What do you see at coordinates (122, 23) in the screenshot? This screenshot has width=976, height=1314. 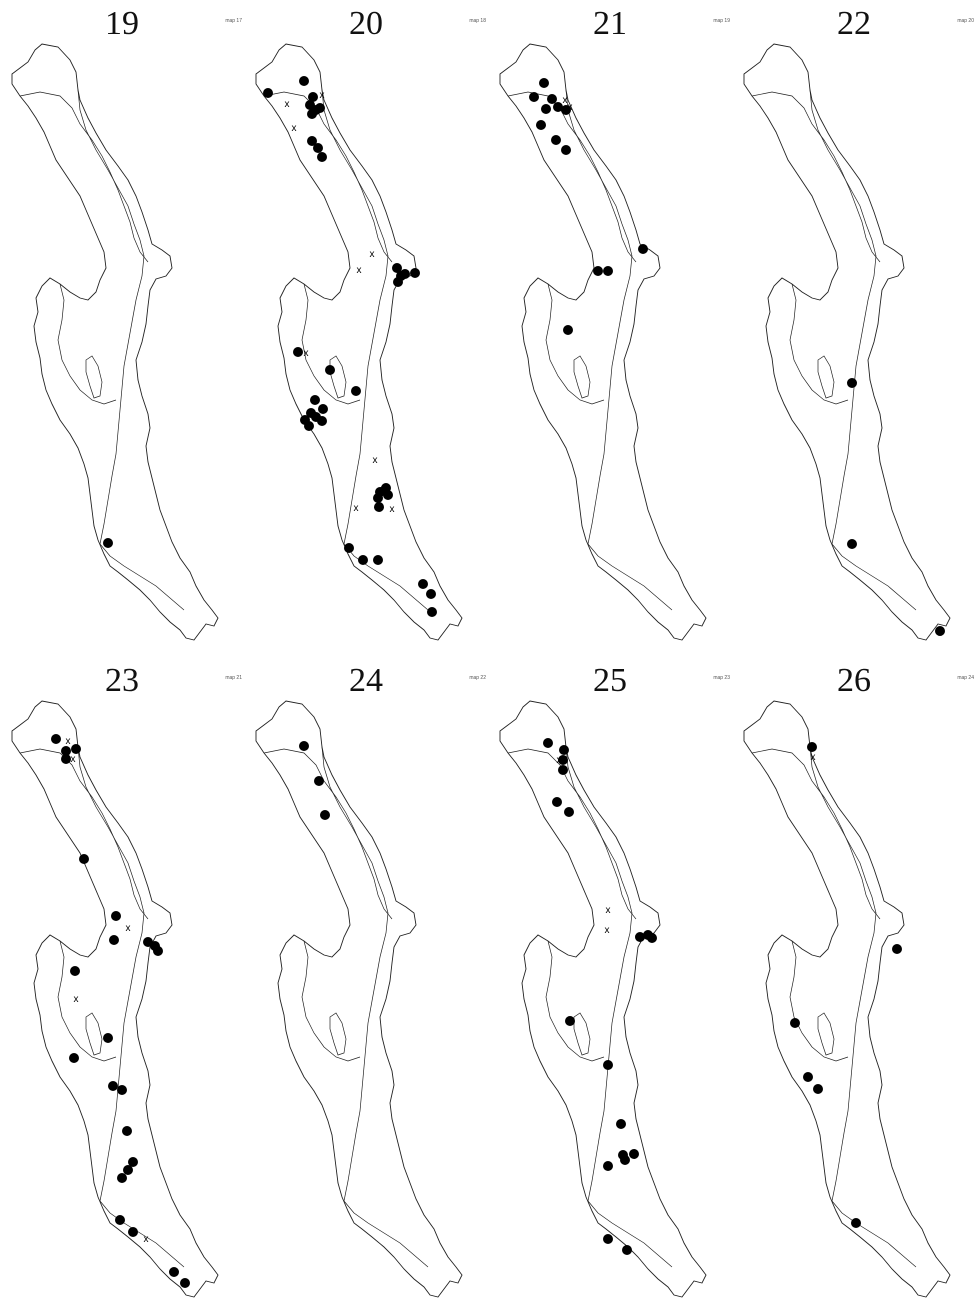 I see `map-number: 19` at bounding box center [122, 23].